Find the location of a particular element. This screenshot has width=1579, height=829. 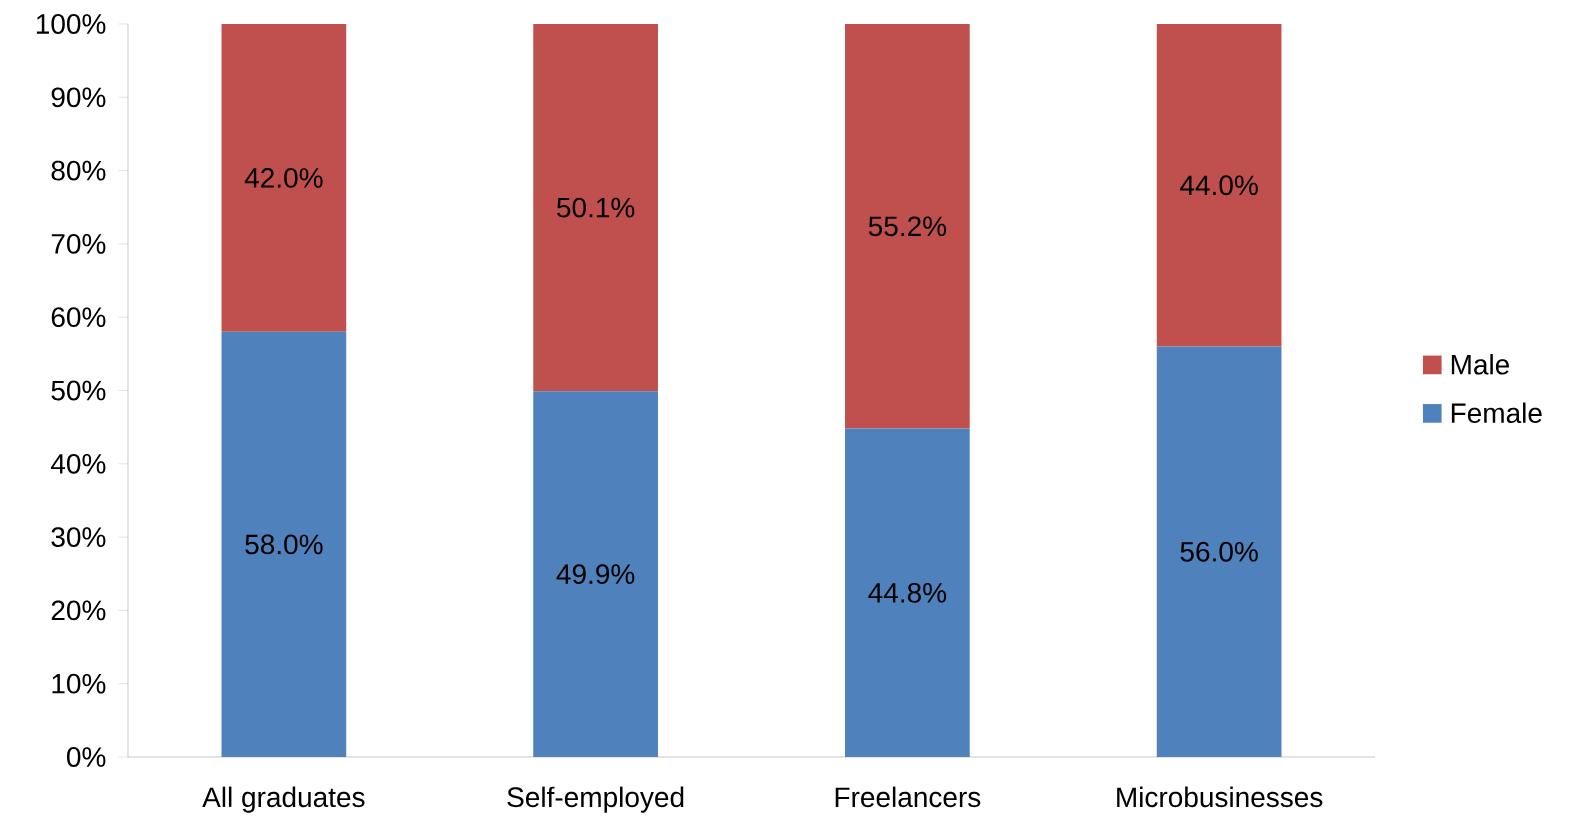

x-tick-label: Self-employed is located at coordinates (595, 799).